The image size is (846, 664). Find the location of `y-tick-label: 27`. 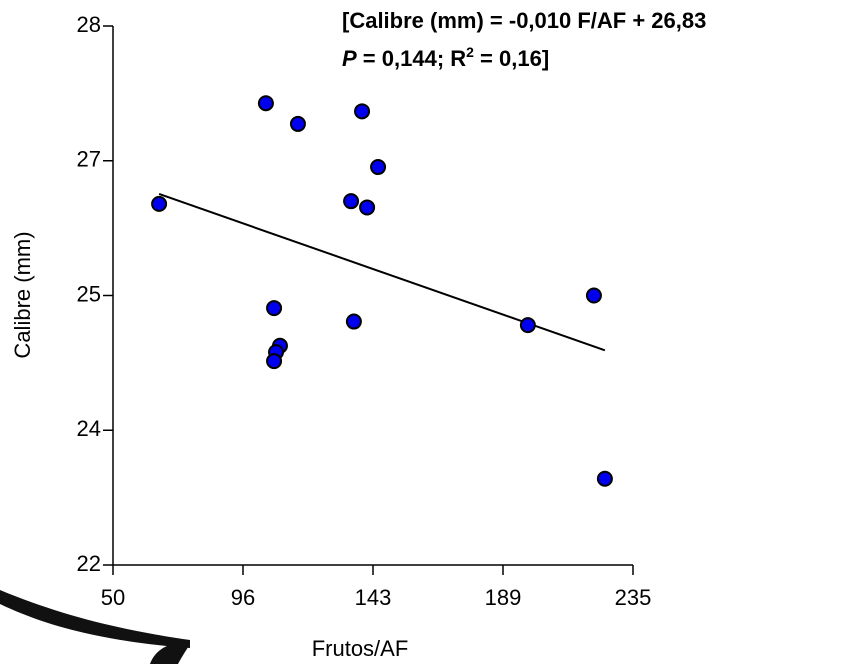

y-tick-label: 27 is located at coordinates (89, 159).